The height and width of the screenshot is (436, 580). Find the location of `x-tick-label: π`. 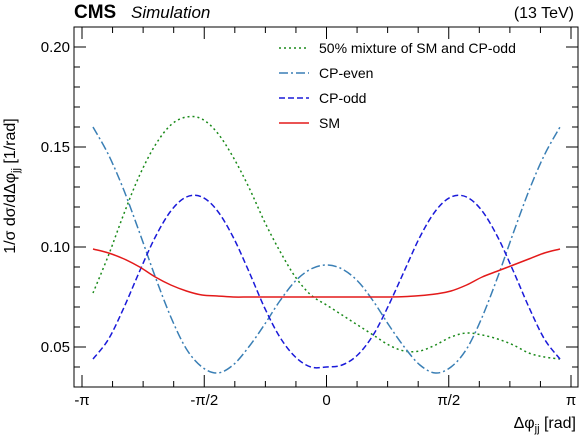

x-tick-label: π is located at coordinates (571, 400).